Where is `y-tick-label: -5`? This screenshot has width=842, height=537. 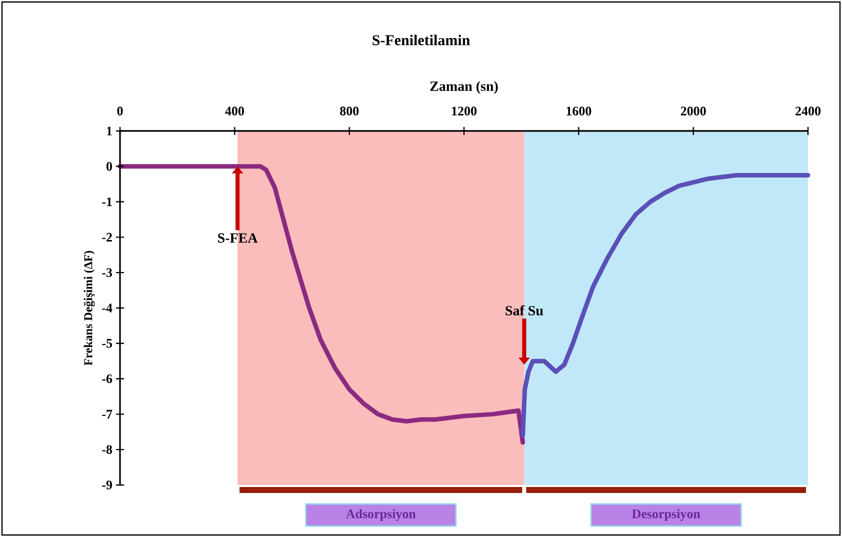 y-tick-label: -5 is located at coordinates (107, 343).